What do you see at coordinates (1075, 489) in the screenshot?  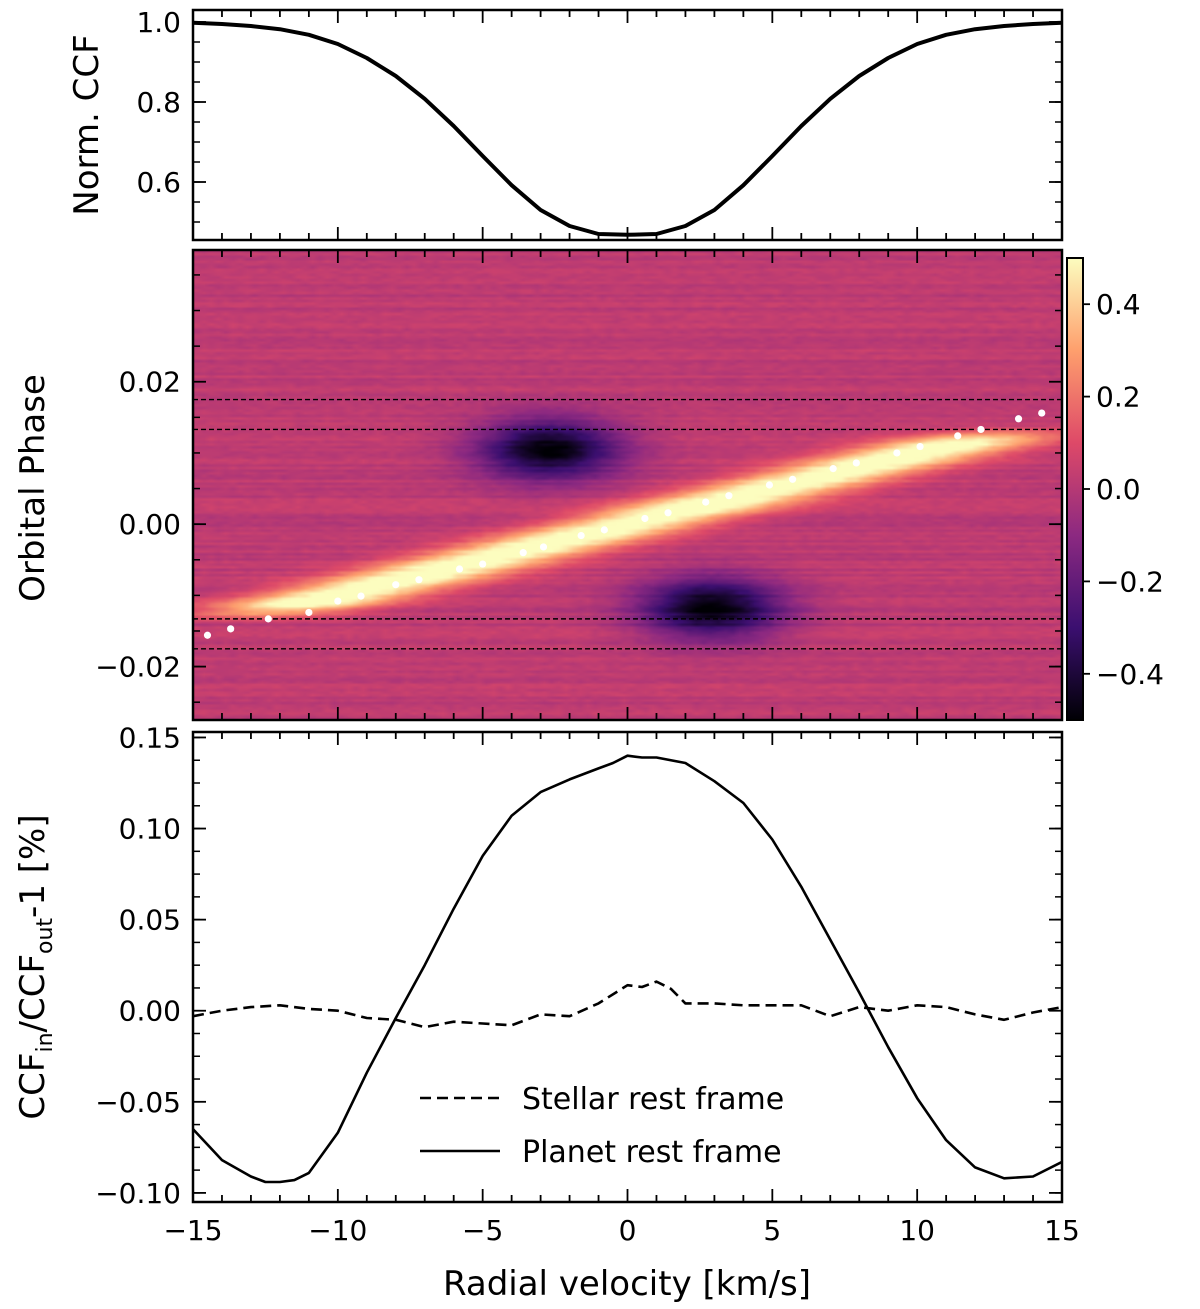 I see `colorbar` at bounding box center [1075, 489].